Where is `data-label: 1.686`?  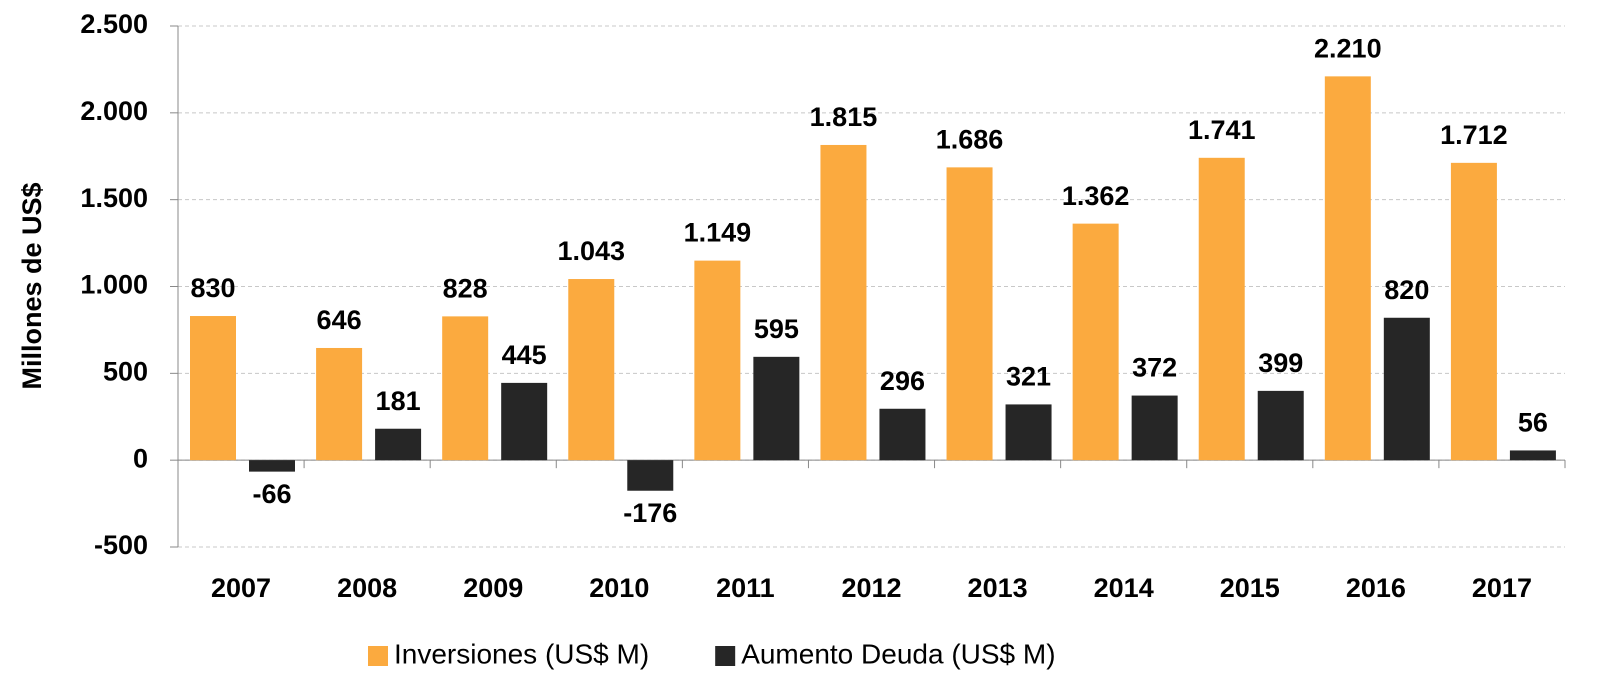 data-label: 1.686 is located at coordinates (970, 139).